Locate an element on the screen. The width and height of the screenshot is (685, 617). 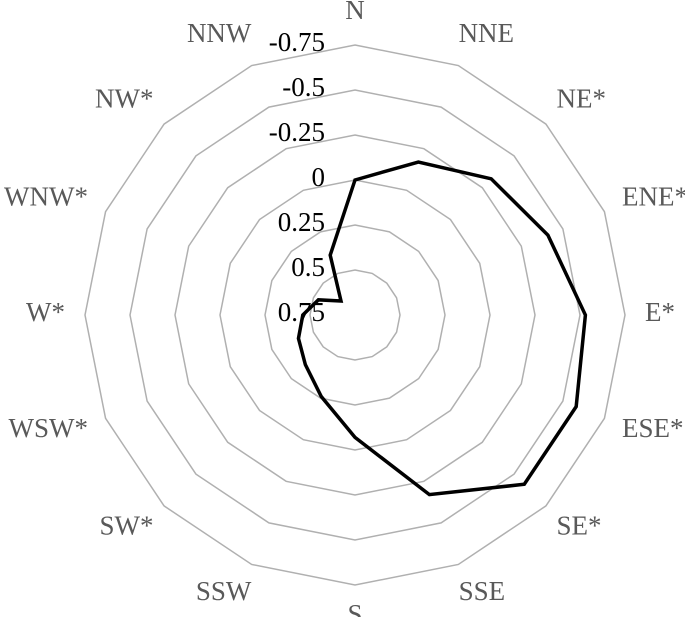
y-tick-label: 0.75 is located at coordinates (301, 312).